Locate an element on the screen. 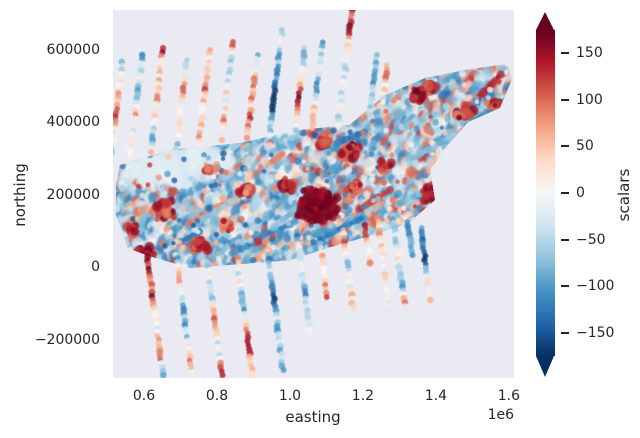  colorbar-tick-label: −50 is located at coordinates (591, 239).